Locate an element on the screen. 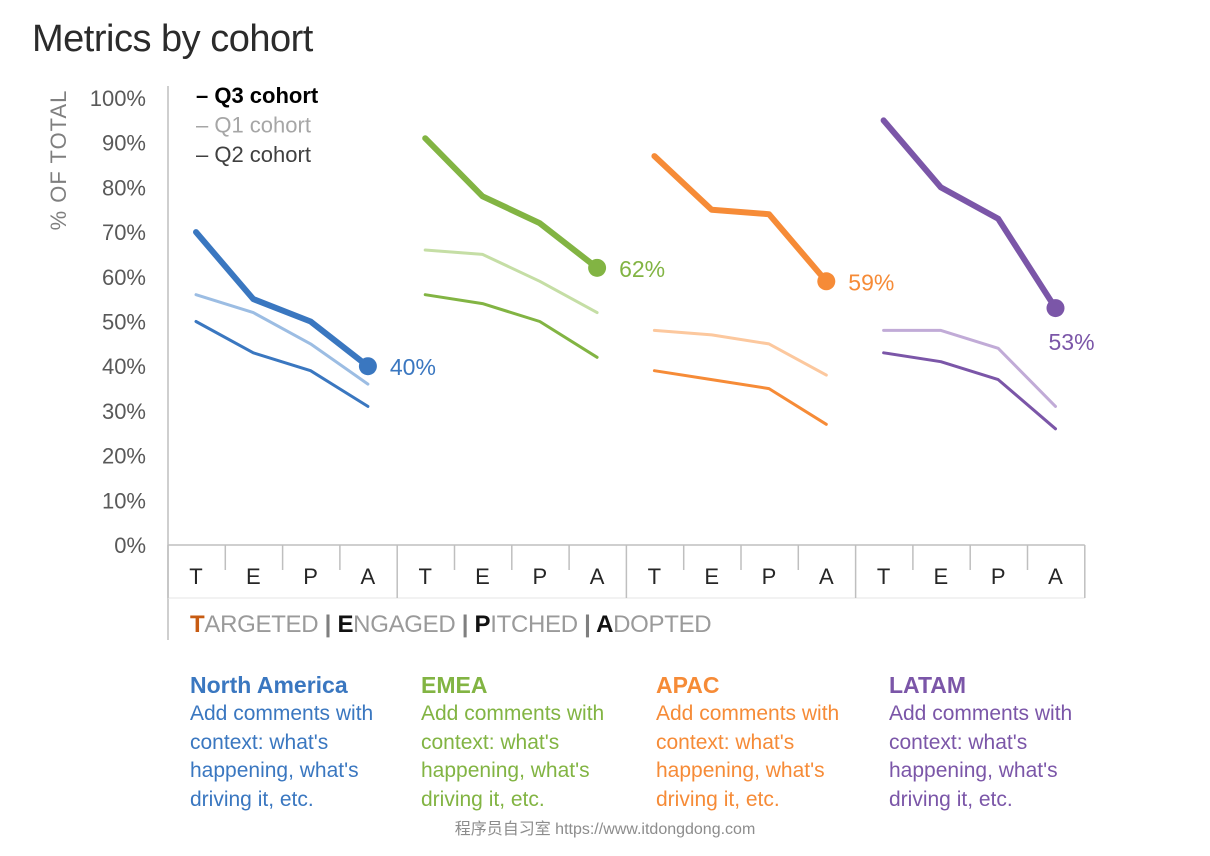 The width and height of the screenshot is (1210, 856). legend-entry: – Q2 cohort is located at coordinates (253, 154).